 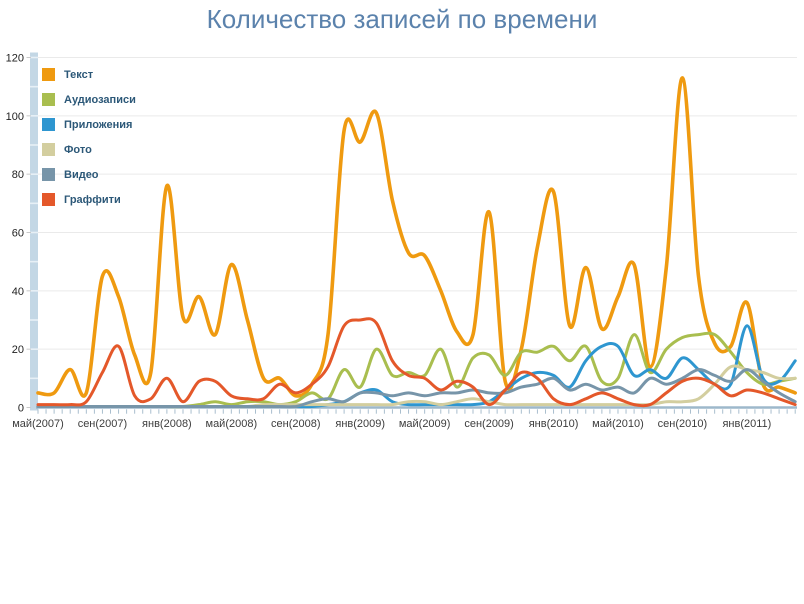 What do you see at coordinates (34, 231) in the screenshot?
I see `y-axis-band` at bounding box center [34, 231].